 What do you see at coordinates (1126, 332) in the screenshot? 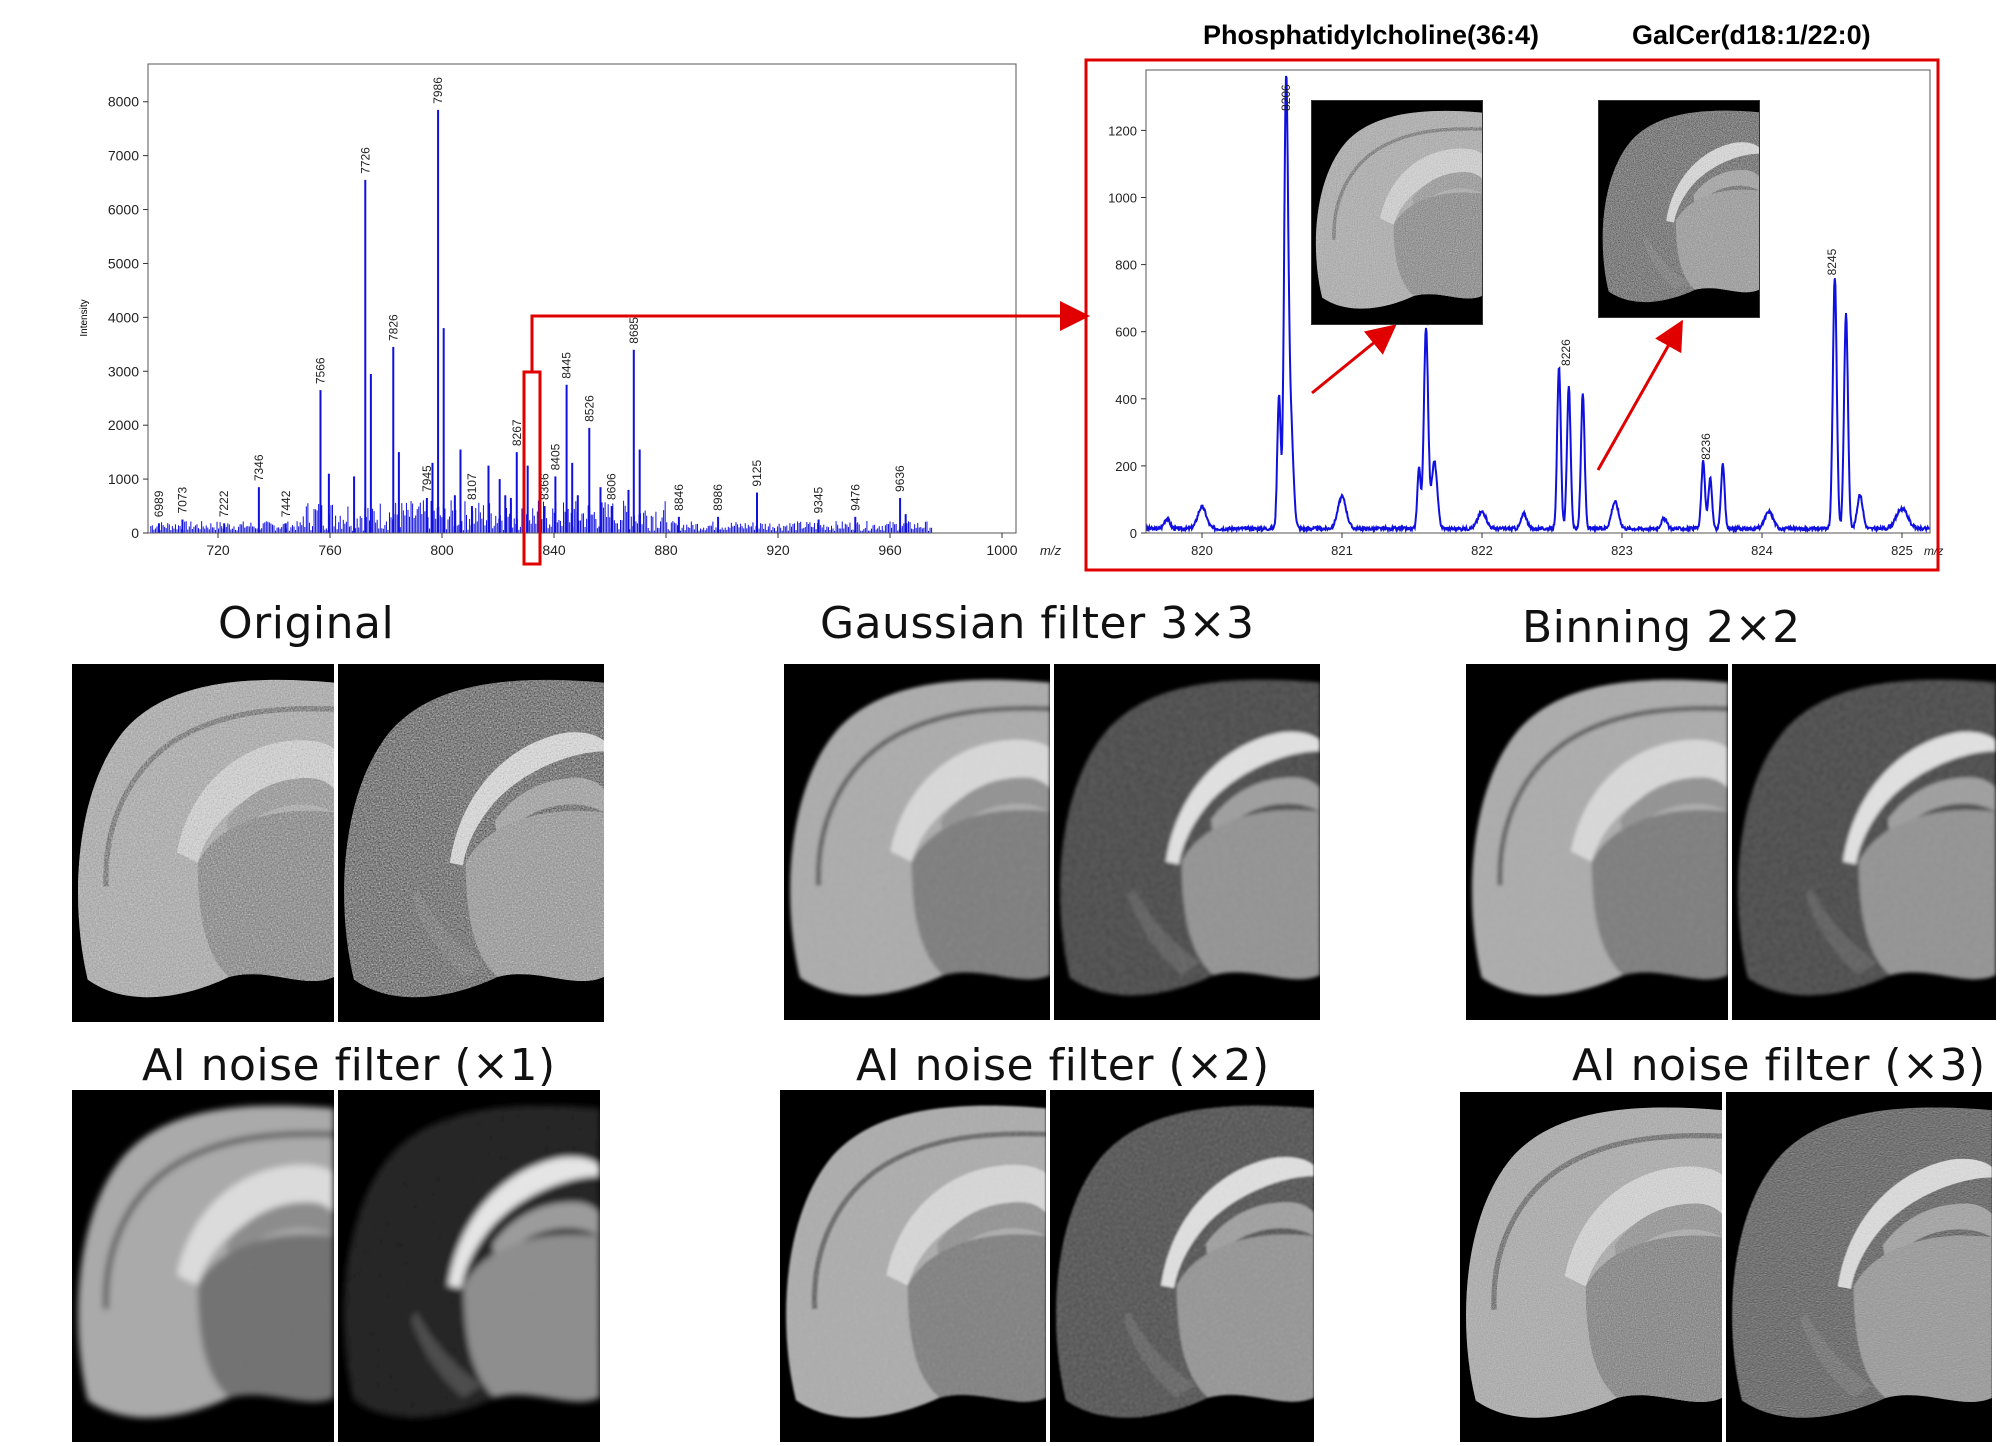
I see `zoom-y-tick-label: 600` at bounding box center [1126, 332].